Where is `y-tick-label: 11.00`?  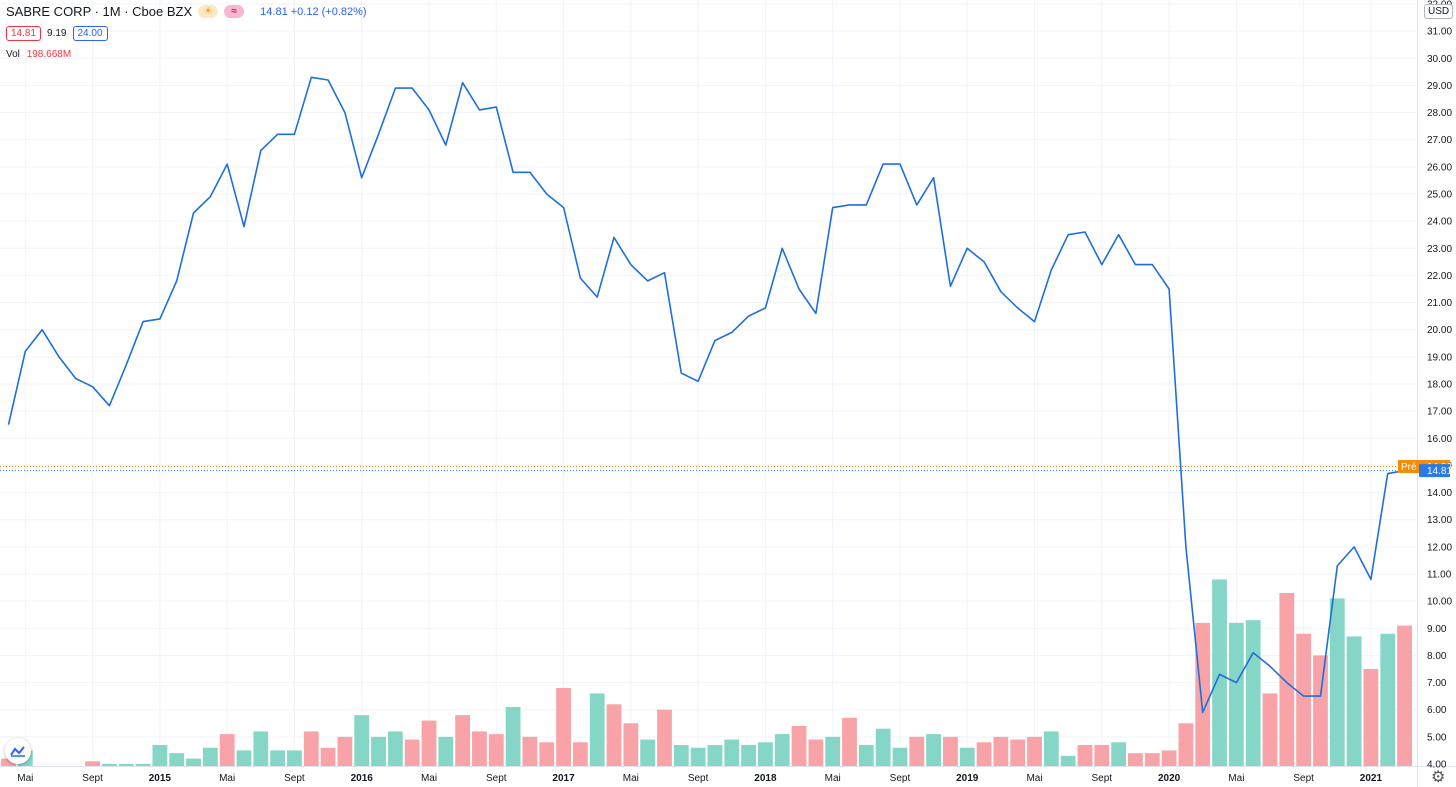
y-tick-label: 11.00 is located at coordinates (1439, 575).